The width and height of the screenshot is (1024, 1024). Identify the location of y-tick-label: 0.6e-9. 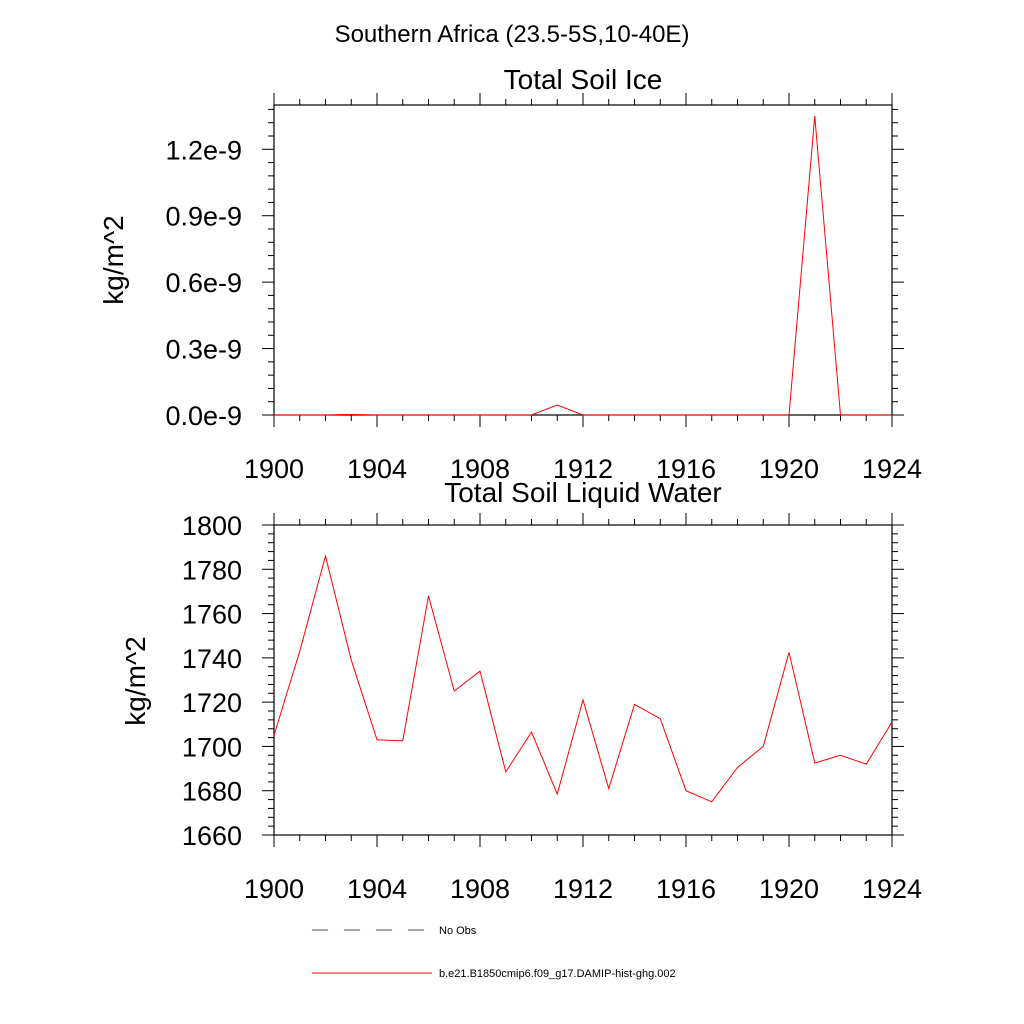
(203, 283).